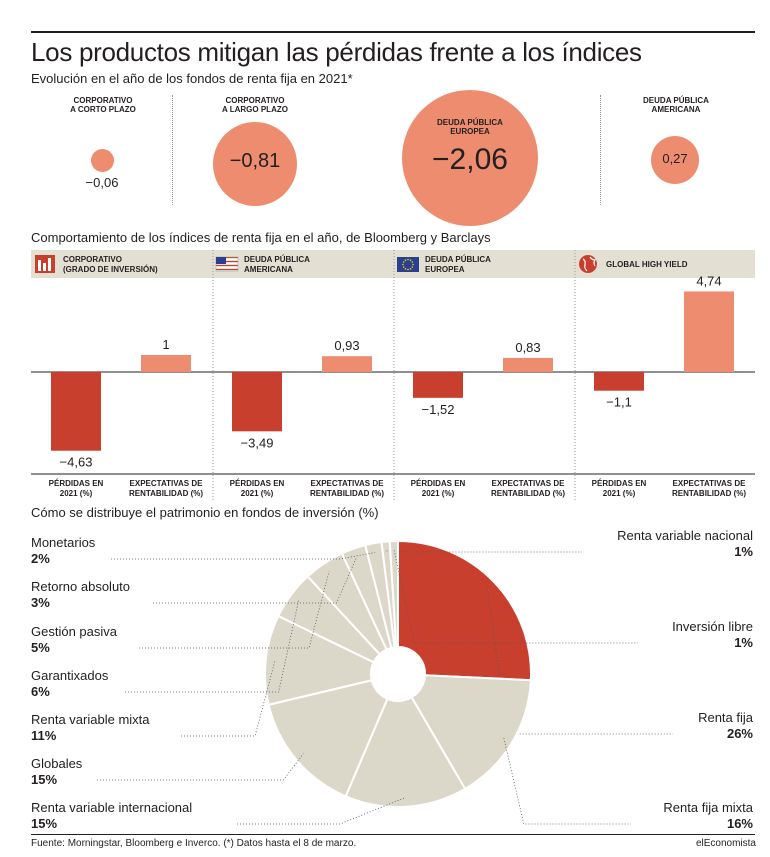 The width and height of the screenshot is (770, 857). I want to click on bubble-value-americana: 0,27, so click(675, 158).